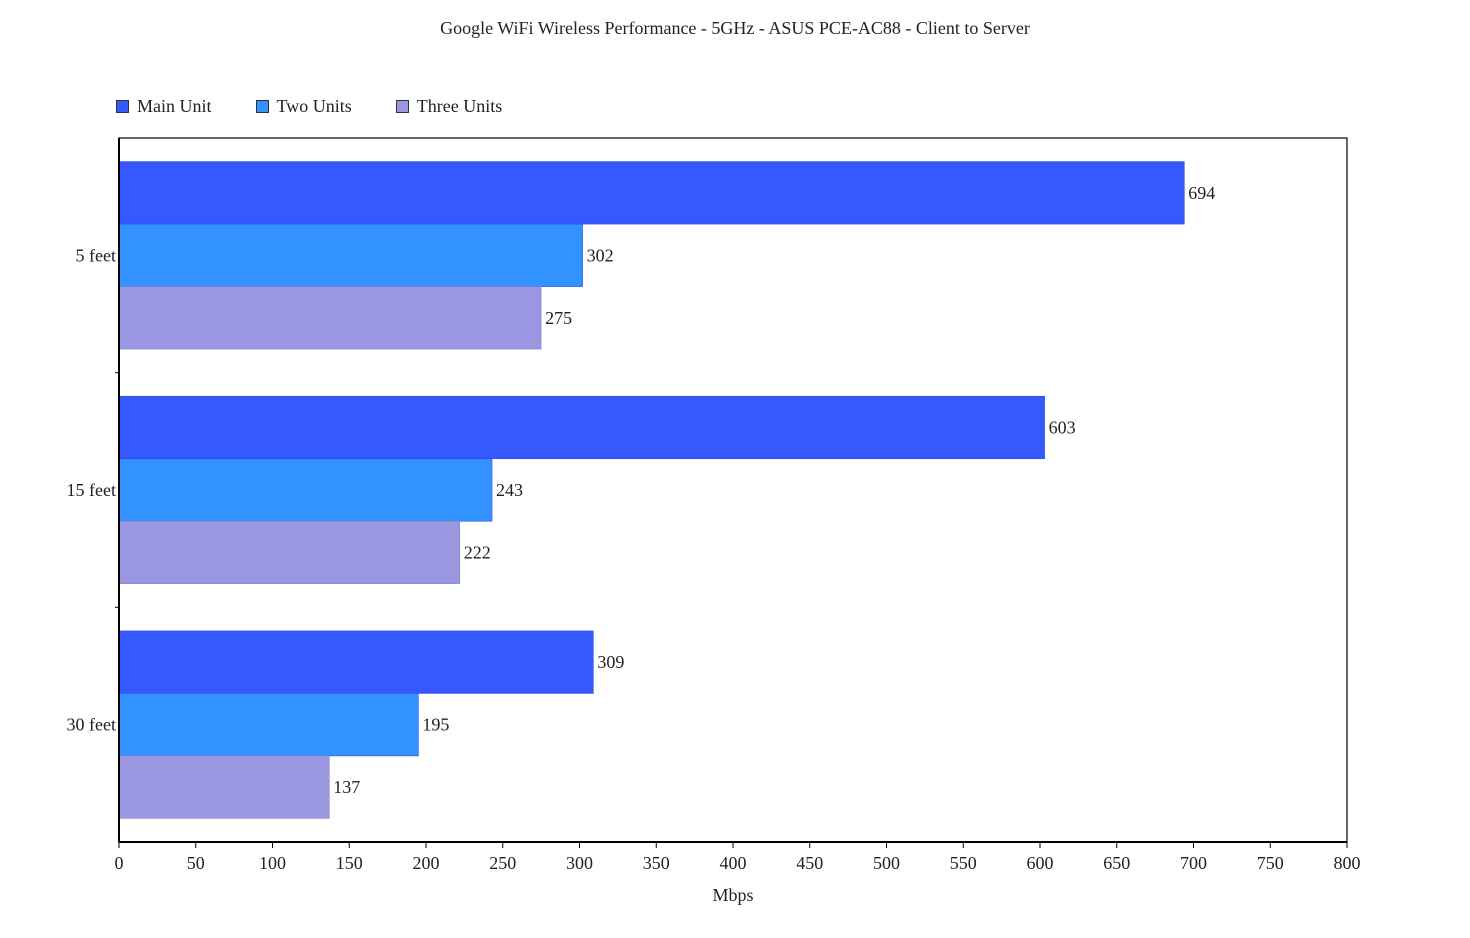 The image size is (1470, 938). Describe the element at coordinates (459, 106) in the screenshot. I see `legend-label: Three Units` at that location.